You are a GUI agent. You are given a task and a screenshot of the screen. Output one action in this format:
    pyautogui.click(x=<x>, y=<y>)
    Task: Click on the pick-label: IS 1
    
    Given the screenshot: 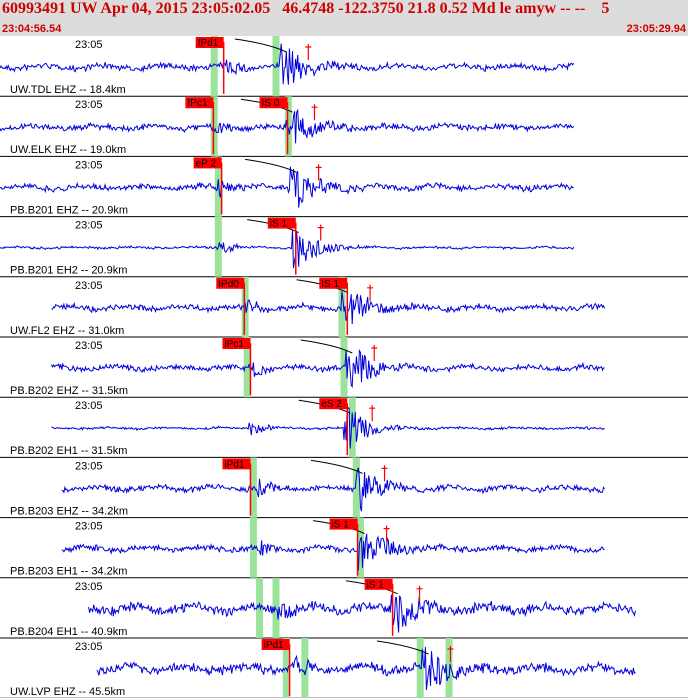 What is the action you would take?
    pyautogui.click(x=330, y=284)
    